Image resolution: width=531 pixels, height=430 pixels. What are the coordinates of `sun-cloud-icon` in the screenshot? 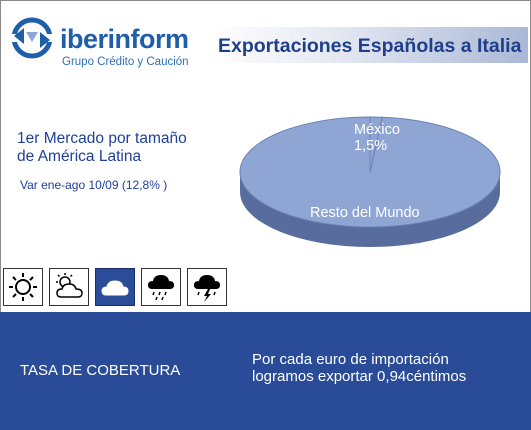 It's located at (69, 285).